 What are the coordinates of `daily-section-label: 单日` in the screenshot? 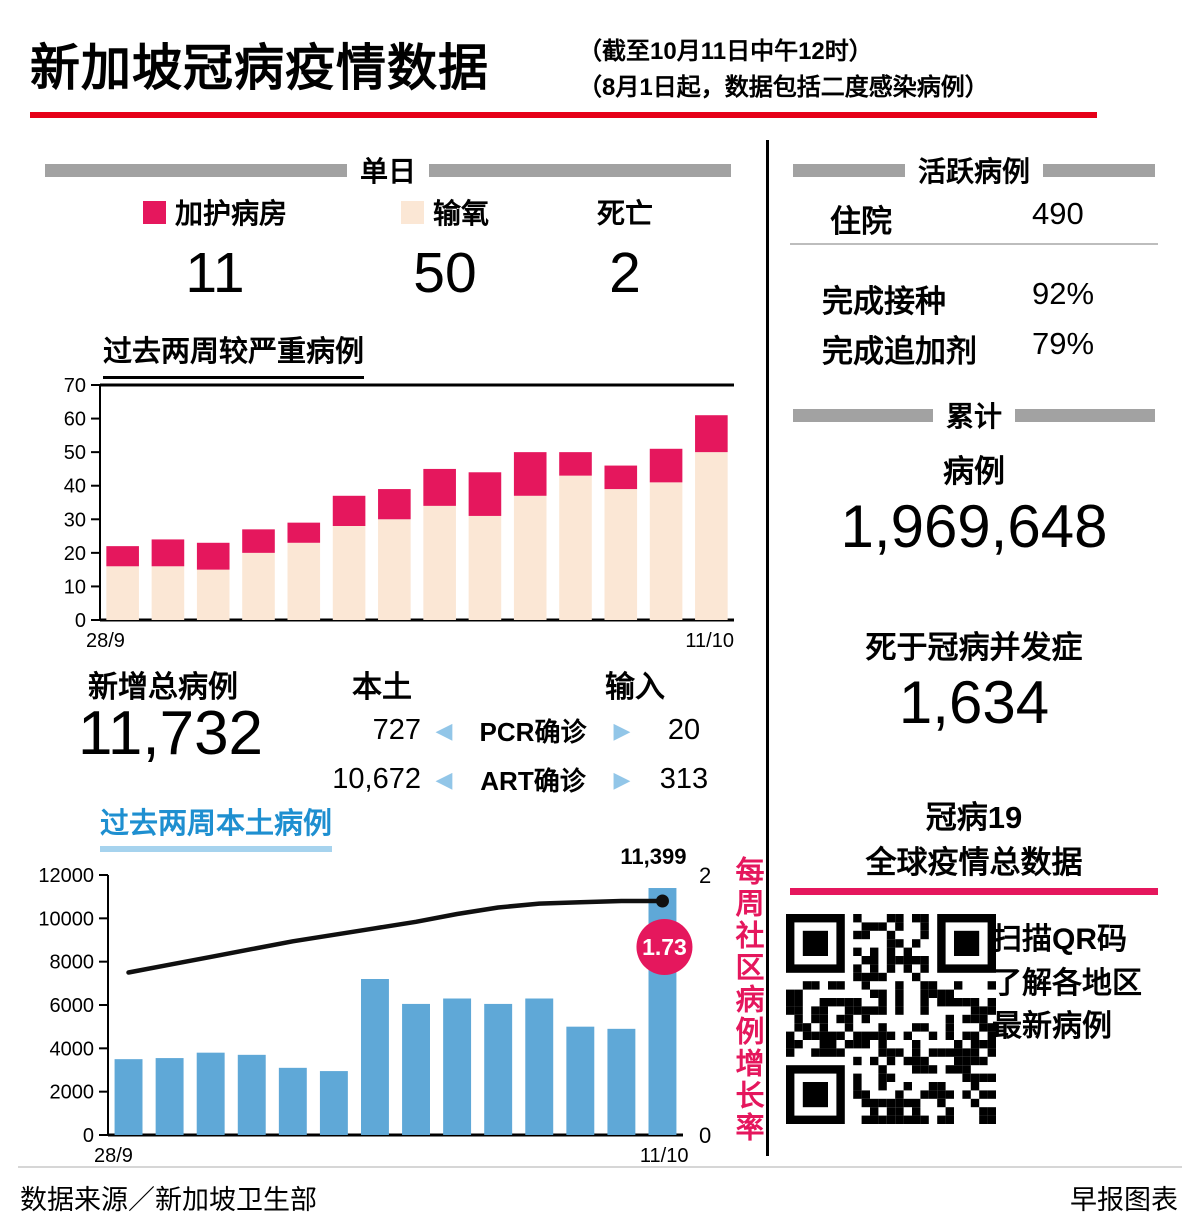 It's located at (388, 171).